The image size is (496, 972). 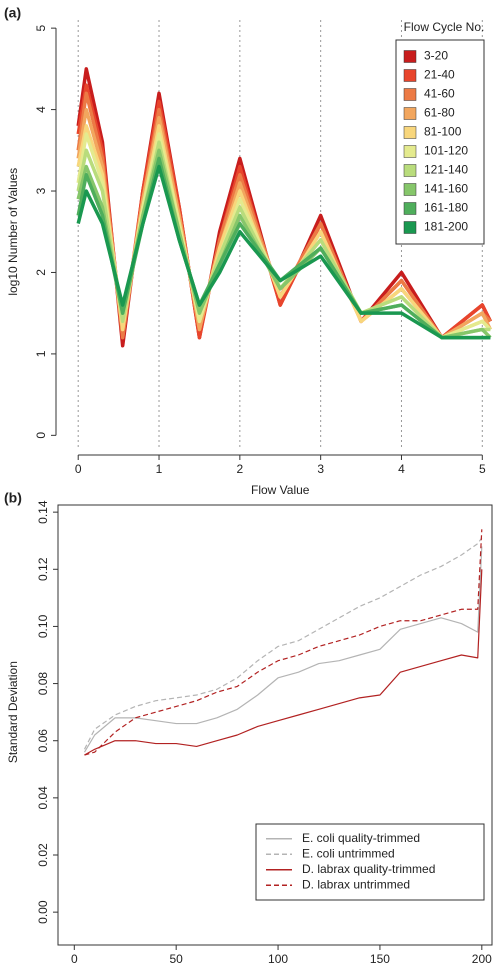 What do you see at coordinates (439, 75) in the screenshot?
I see `legend-label: 21-40` at bounding box center [439, 75].